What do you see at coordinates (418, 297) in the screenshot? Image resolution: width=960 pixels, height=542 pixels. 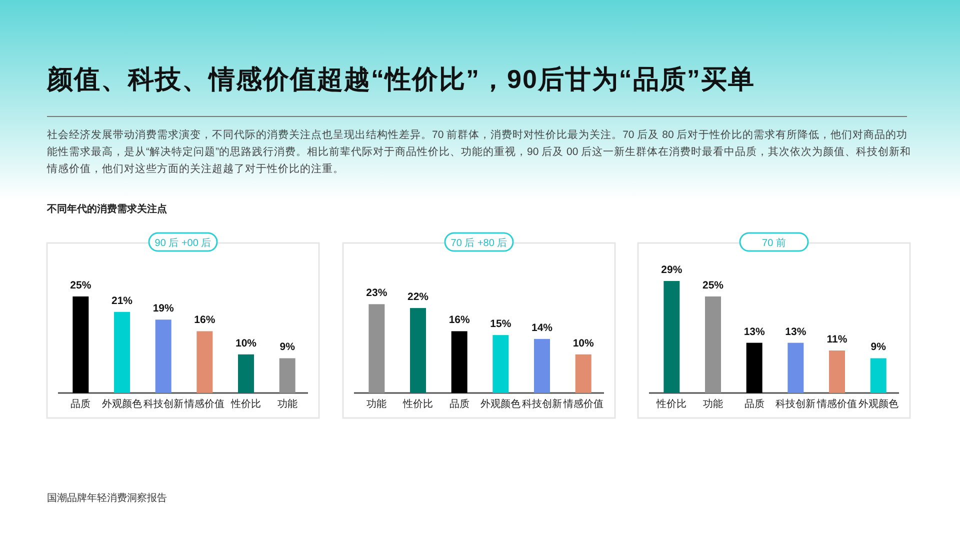 I see `data-label: 22%` at bounding box center [418, 297].